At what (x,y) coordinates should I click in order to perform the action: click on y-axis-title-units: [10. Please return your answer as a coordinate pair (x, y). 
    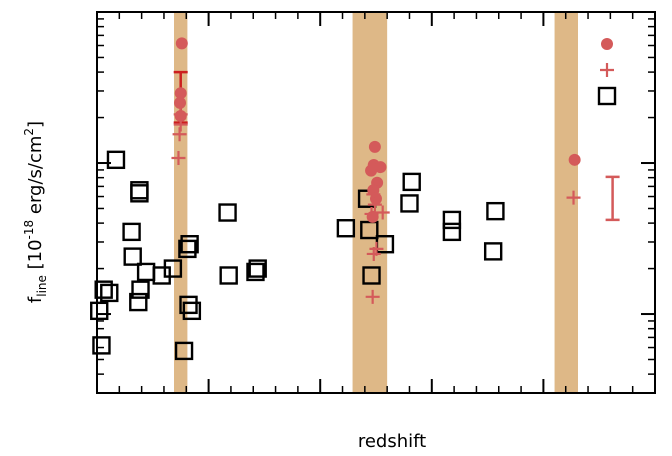
    Looking at the image, I should click on (35, 257).